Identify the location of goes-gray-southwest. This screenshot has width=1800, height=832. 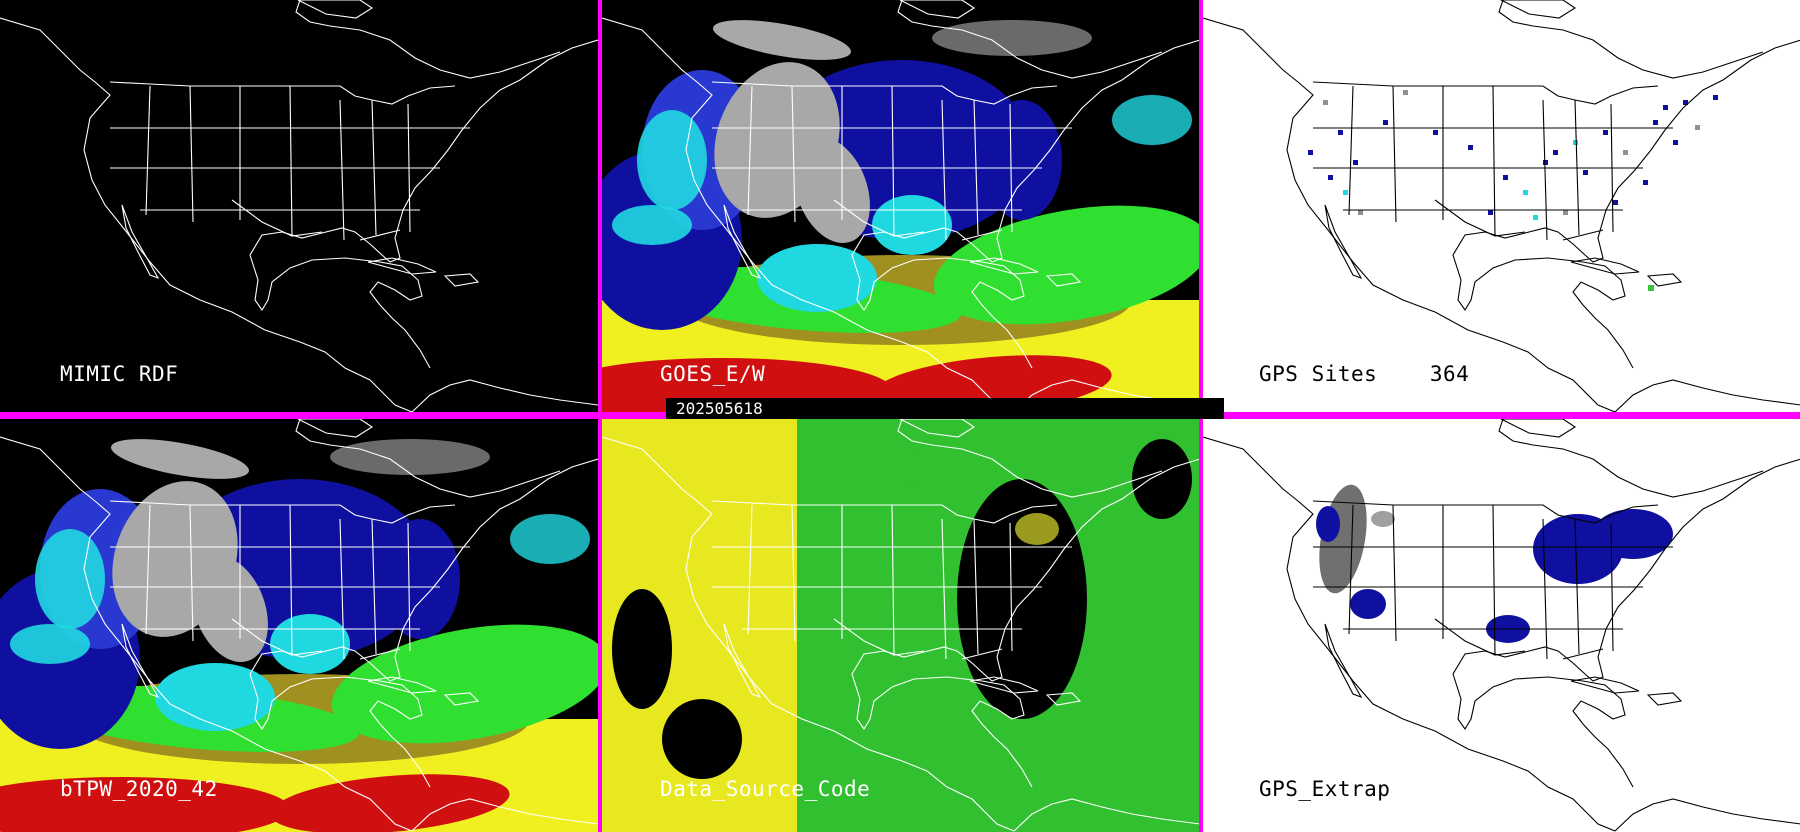
(832, 190).